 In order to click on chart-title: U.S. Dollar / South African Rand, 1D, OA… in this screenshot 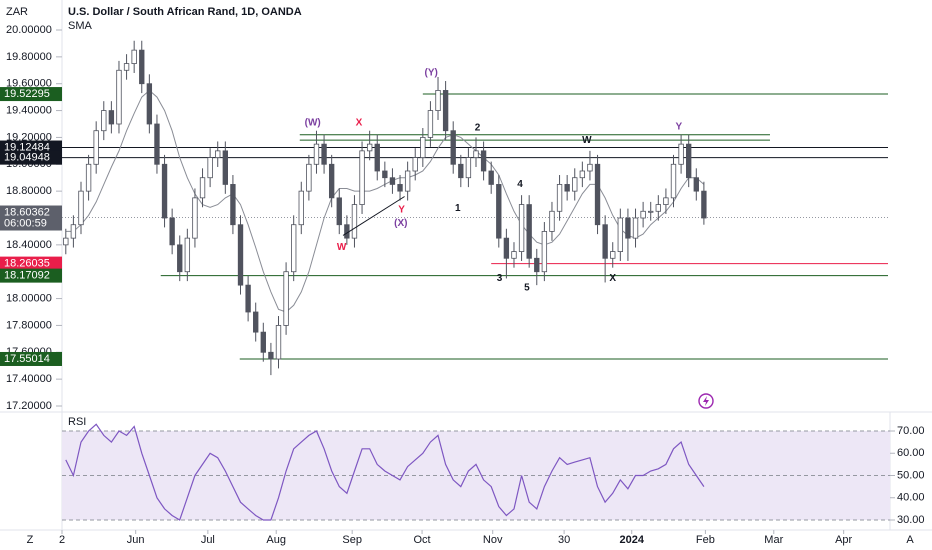, I will do `click(185, 12)`.